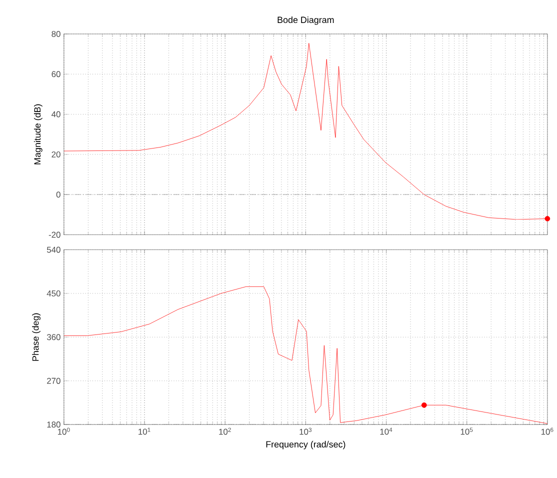  Describe the element at coordinates (36, 337) in the screenshot. I see `y-axis-title: Phase (deg)` at that location.